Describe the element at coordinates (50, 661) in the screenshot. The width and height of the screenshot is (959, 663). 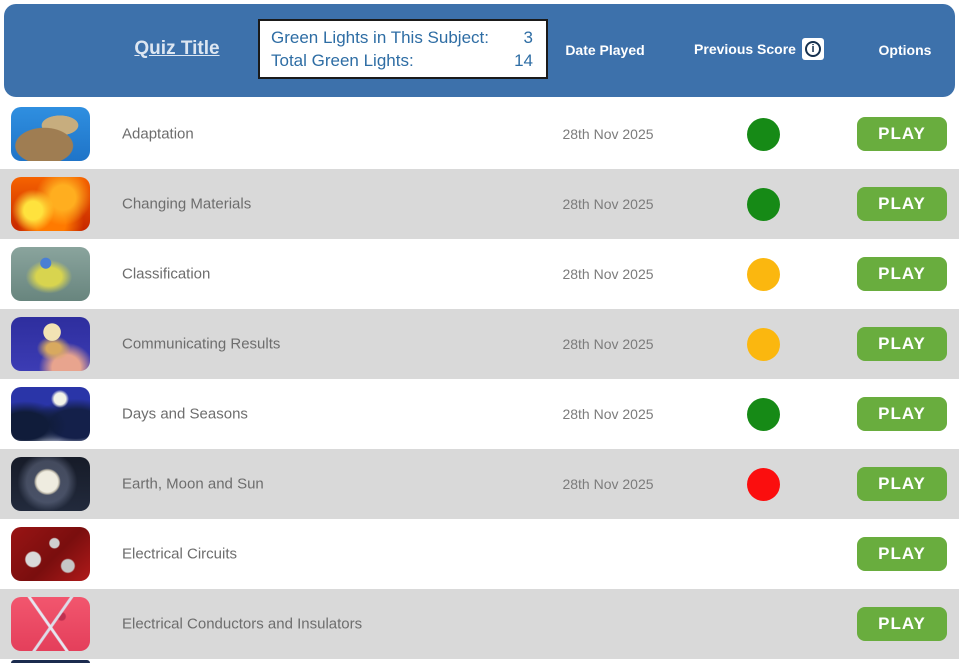
I see `next-row-thumbnail-partial` at that location.